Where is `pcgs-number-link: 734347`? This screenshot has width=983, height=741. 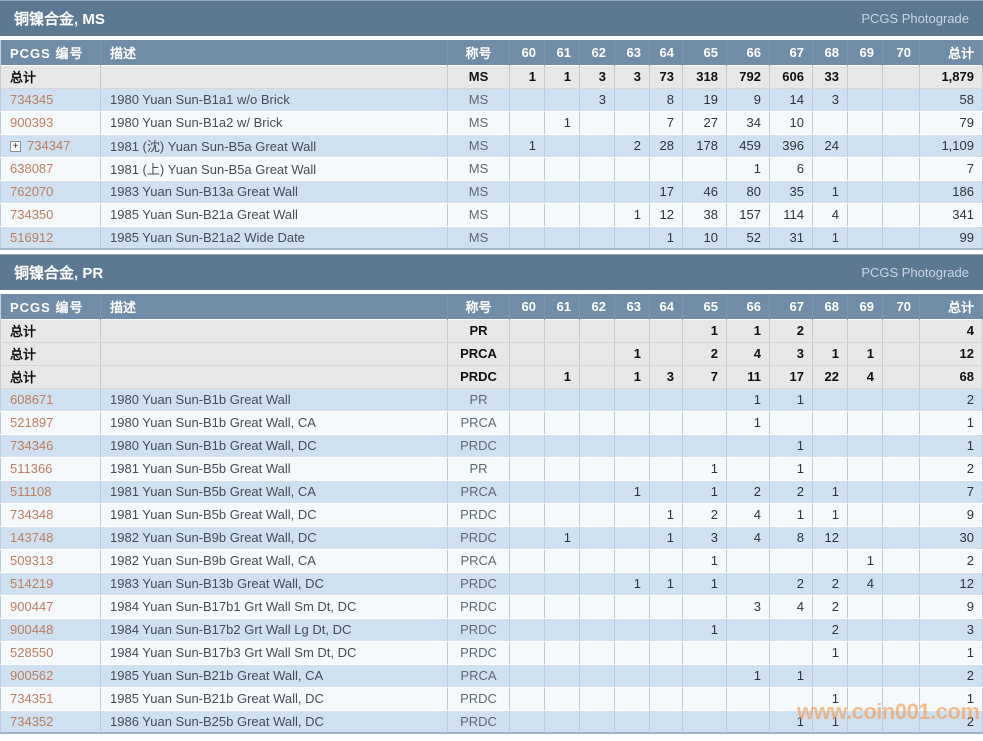 pcgs-number-link: 734347 is located at coordinates (49, 145).